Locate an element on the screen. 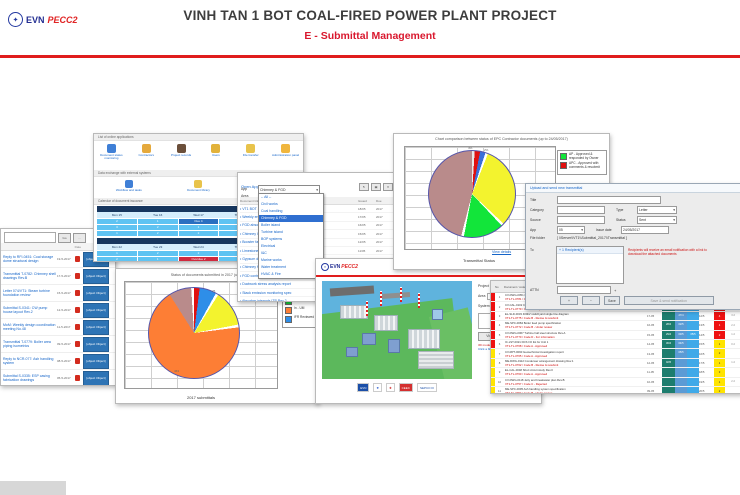 This screenshot has width=740, height=495. pie-chart-2017-status is located at coordinates (194, 333).